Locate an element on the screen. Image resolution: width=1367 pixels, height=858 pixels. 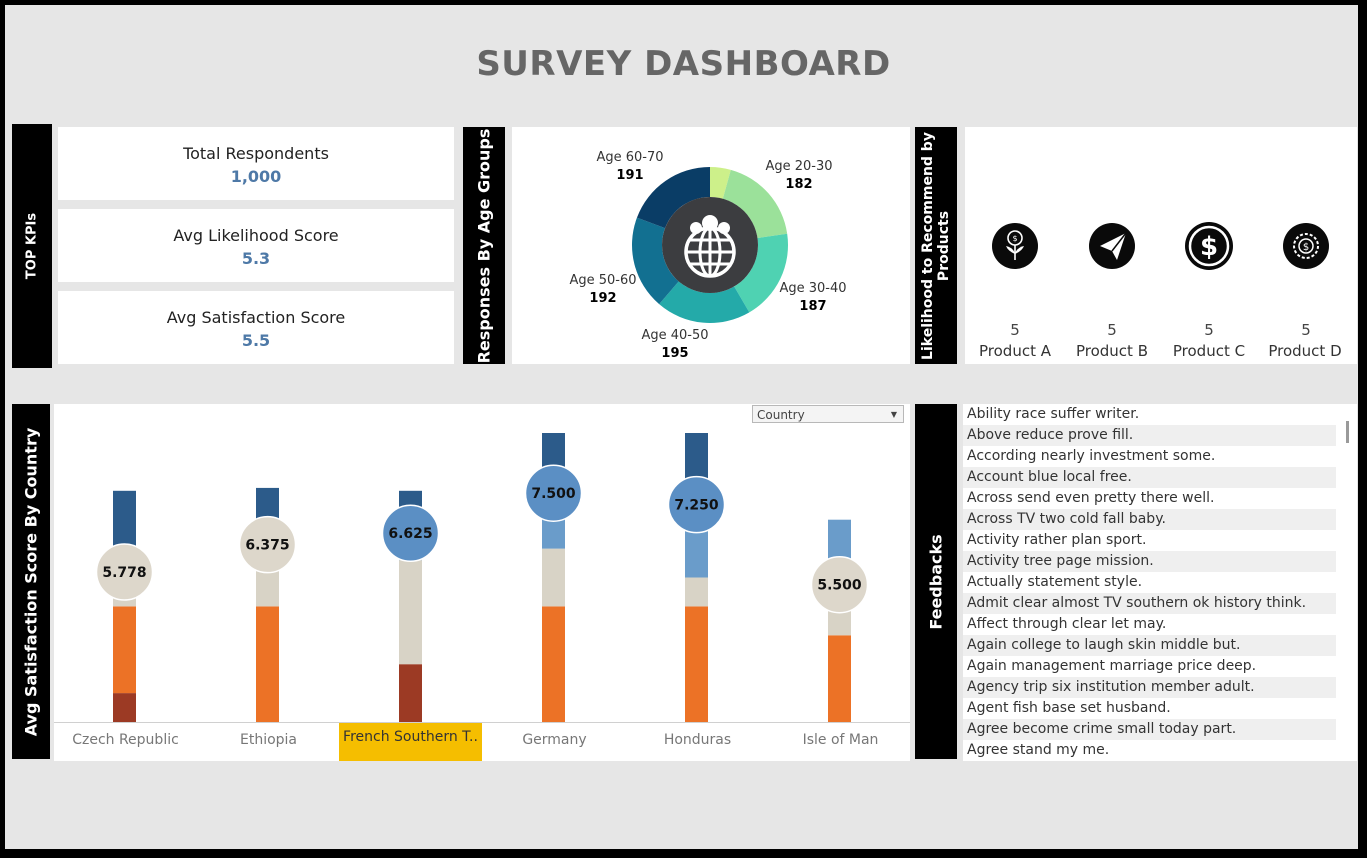
feedback-item: Agent fish base set husband. is located at coordinates (1069, 708).